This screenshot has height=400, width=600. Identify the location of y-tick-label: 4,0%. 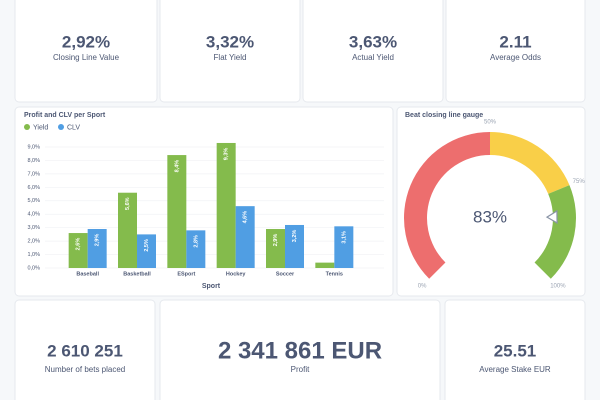
(33, 215).